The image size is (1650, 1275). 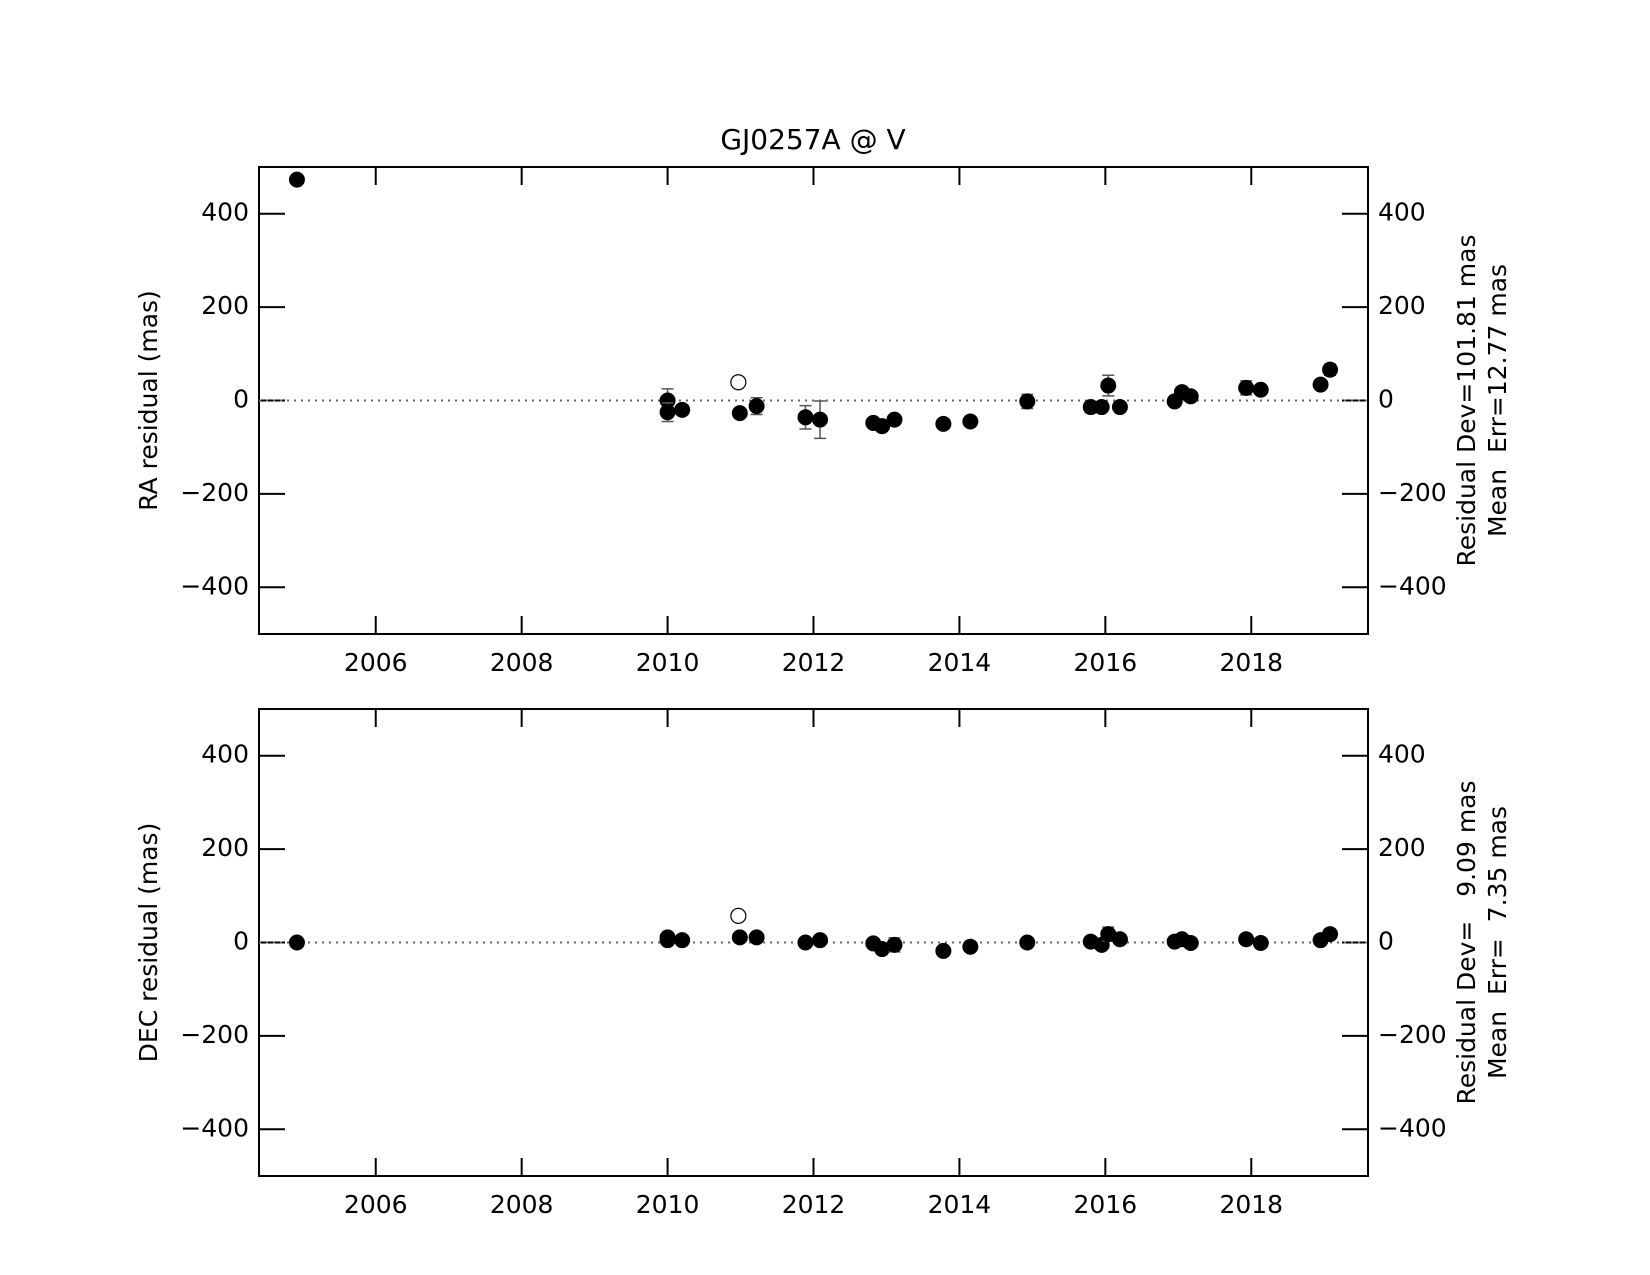 I want to click on annotation: Residual Dev= 9.09 mas, so click(x=1466, y=942).